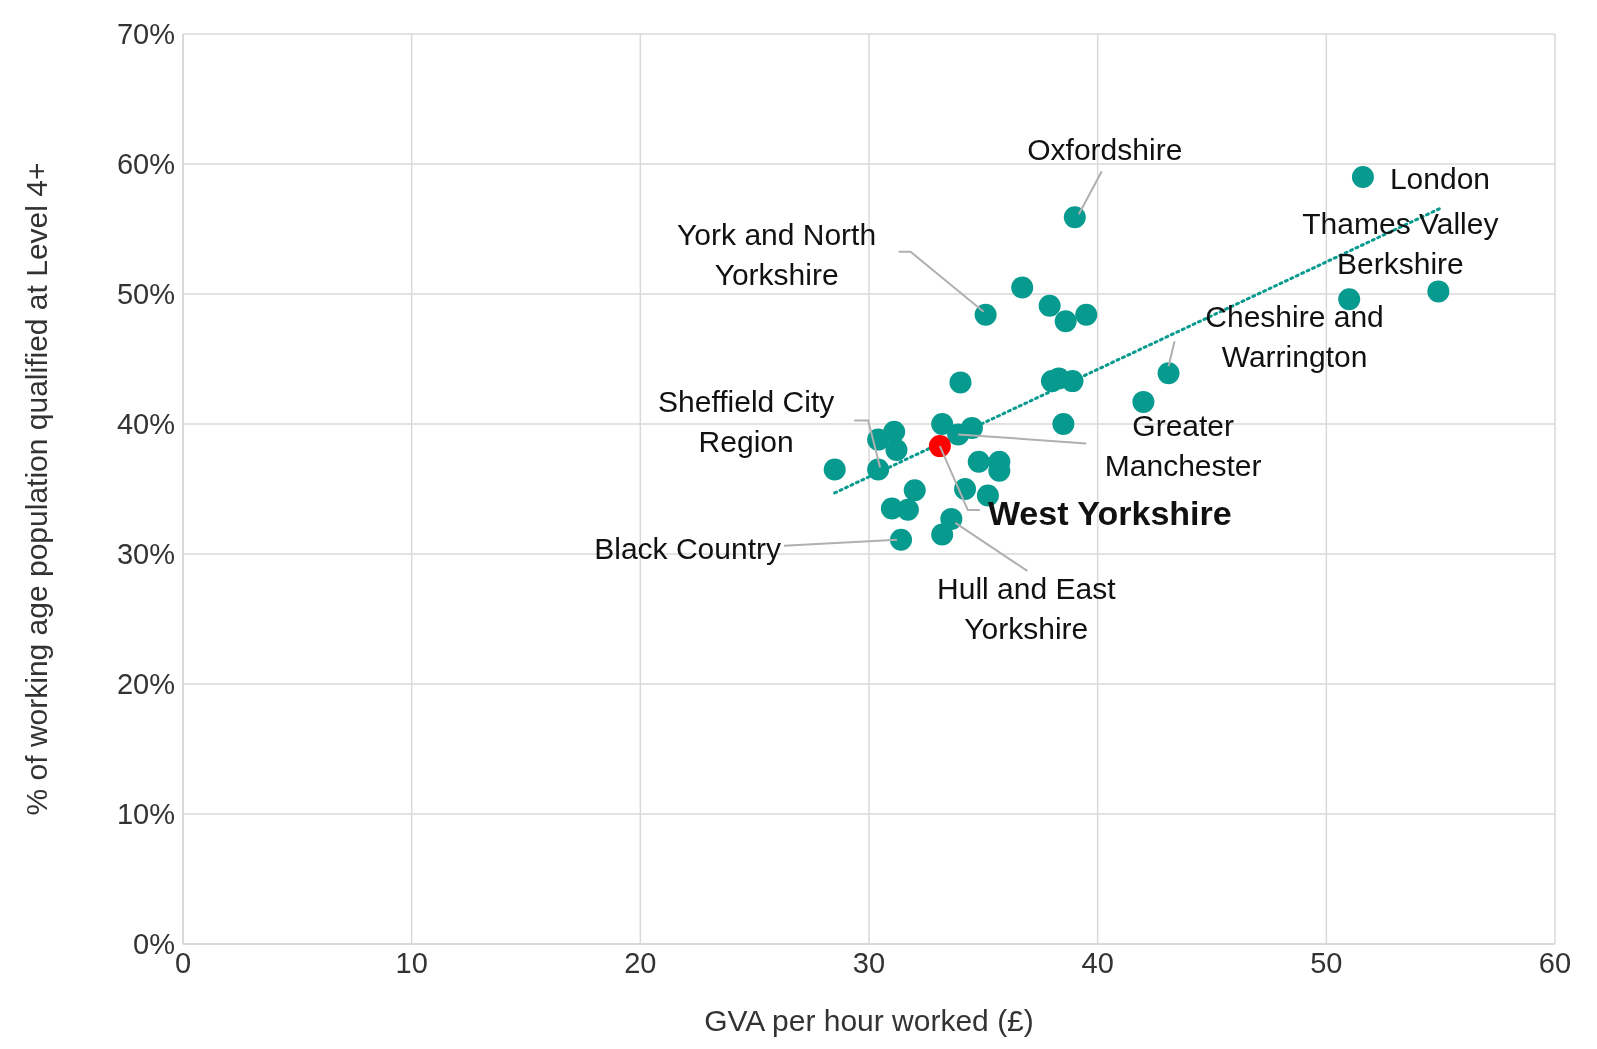 This screenshot has height=1049, width=1597. I want to click on annotation: York and North Yorkshire, so click(777, 254).